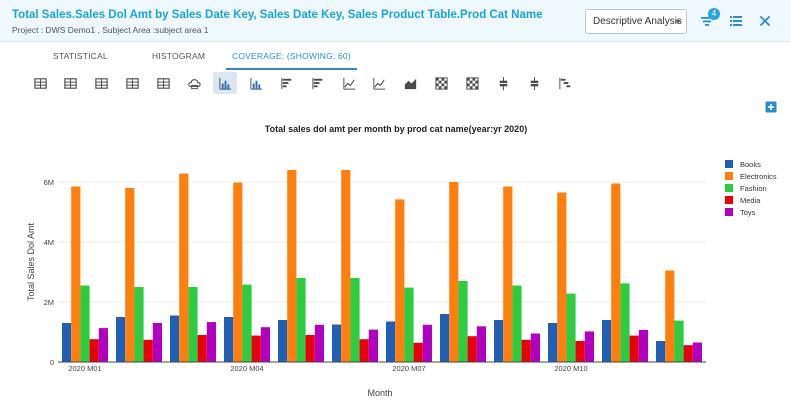 This screenshot has height=402, width=791. Describe the element at coordinates (771, 107) in the screenshot. I see `add-chart-icon` at that location.